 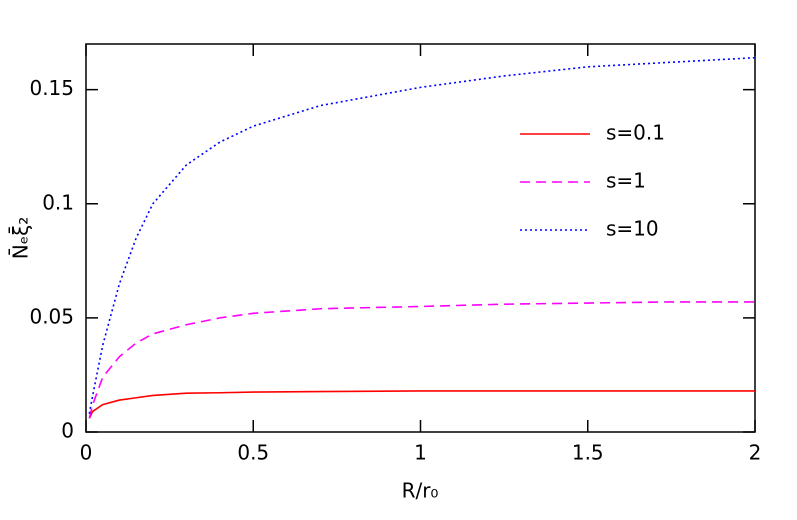 What do you see at coordinates (51, 316) in the screenshot?
I see `y-tick-label: 0.05` at bounding box center [51, 316].